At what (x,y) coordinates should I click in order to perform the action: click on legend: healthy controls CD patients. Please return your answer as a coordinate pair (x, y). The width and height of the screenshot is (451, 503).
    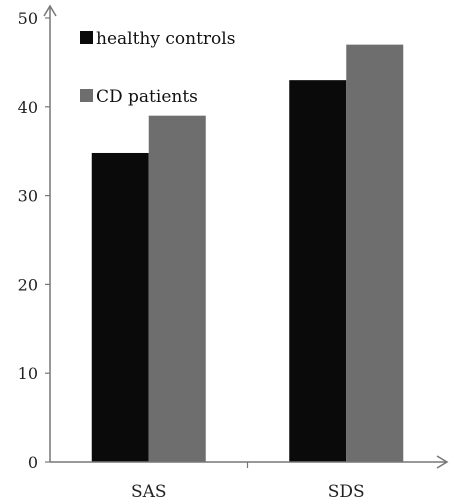
    Looking at the image, I should click on (157, 68).